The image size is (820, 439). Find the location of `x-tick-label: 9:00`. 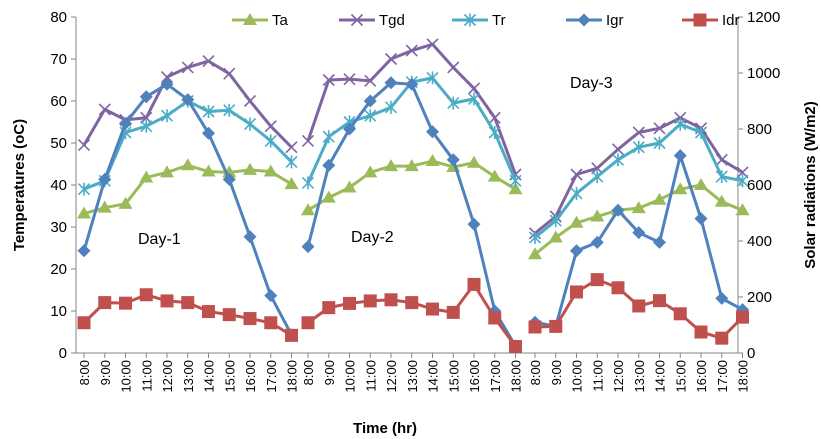

x-tick-label: 9:00 is located at coordinates (105, 372).